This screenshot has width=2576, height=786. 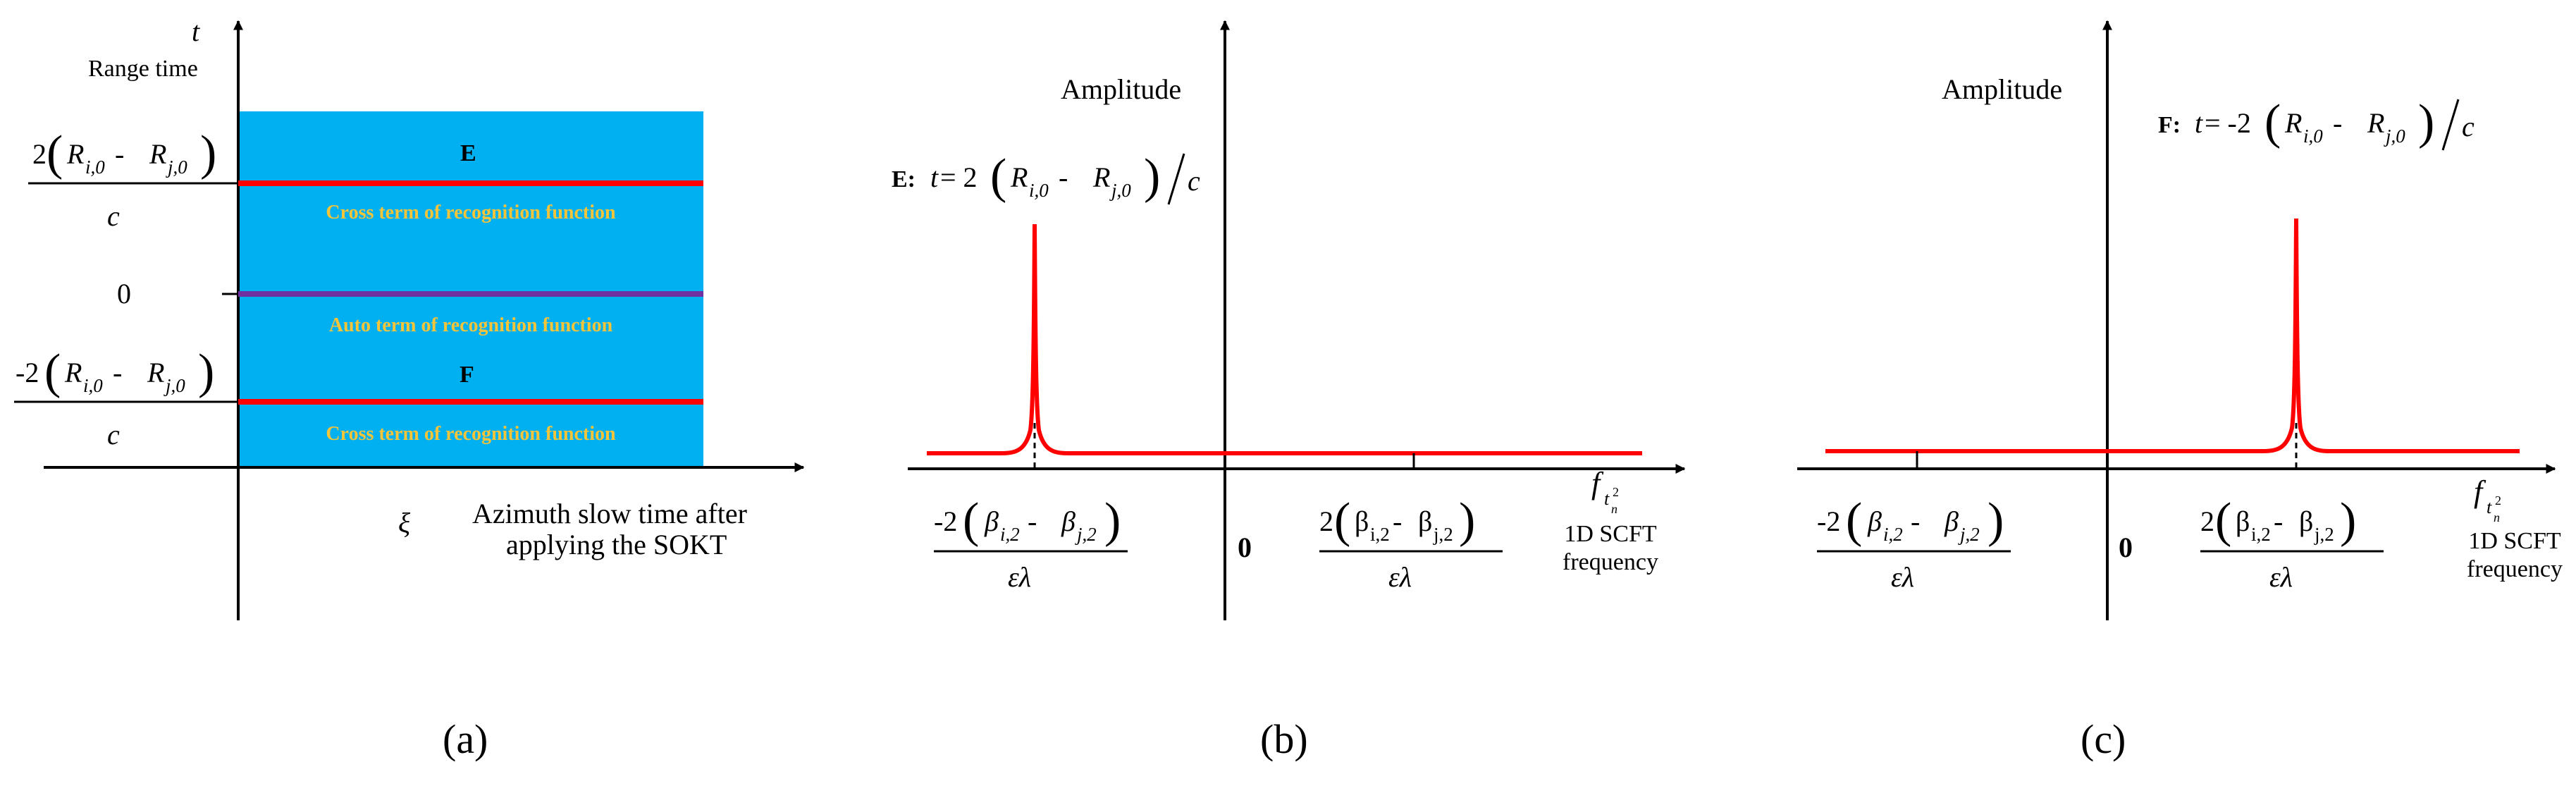 I want to click on panel-c-tick-right-label: 2 ( β i,2 - β j,2 ) ελ, so click(x=2292, y=543).